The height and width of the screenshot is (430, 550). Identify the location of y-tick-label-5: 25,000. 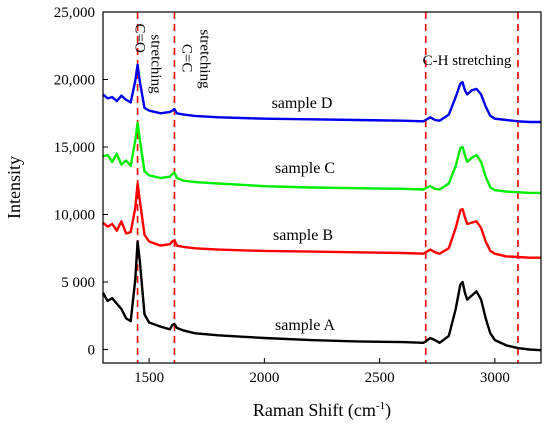
(74, 13).